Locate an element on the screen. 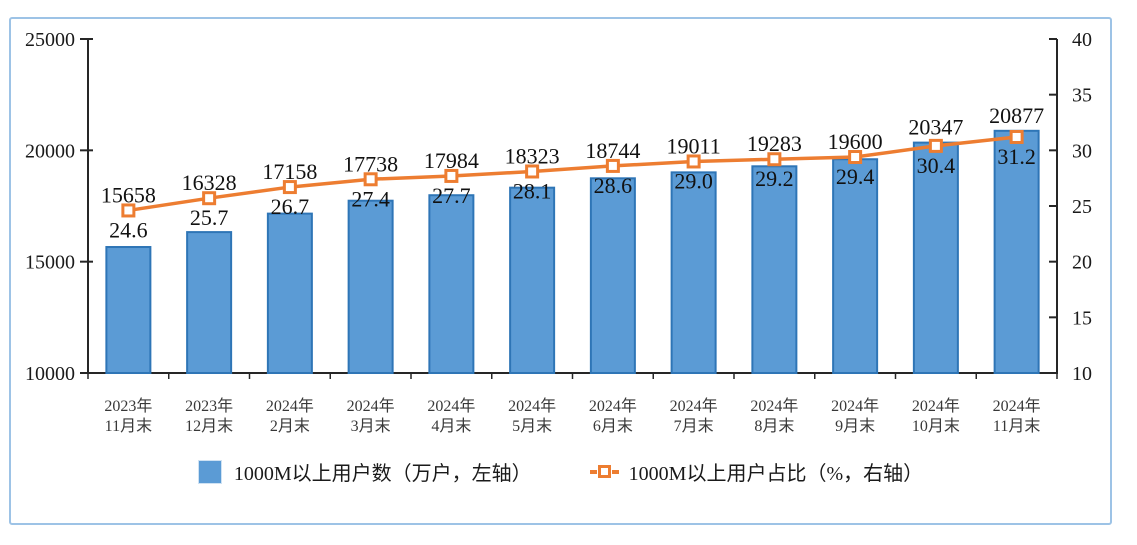 The width and height of the screenshot is (1137, 545). line-series-group is located at coordinates (572, 173).